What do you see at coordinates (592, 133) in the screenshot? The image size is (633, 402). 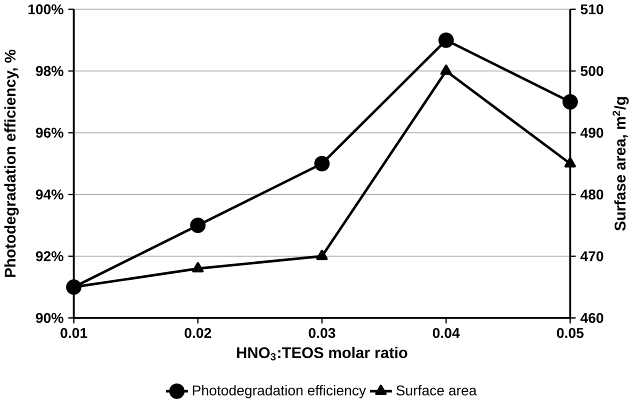 I see `y2-tick-label: 490` at bounding box center [592, 133].